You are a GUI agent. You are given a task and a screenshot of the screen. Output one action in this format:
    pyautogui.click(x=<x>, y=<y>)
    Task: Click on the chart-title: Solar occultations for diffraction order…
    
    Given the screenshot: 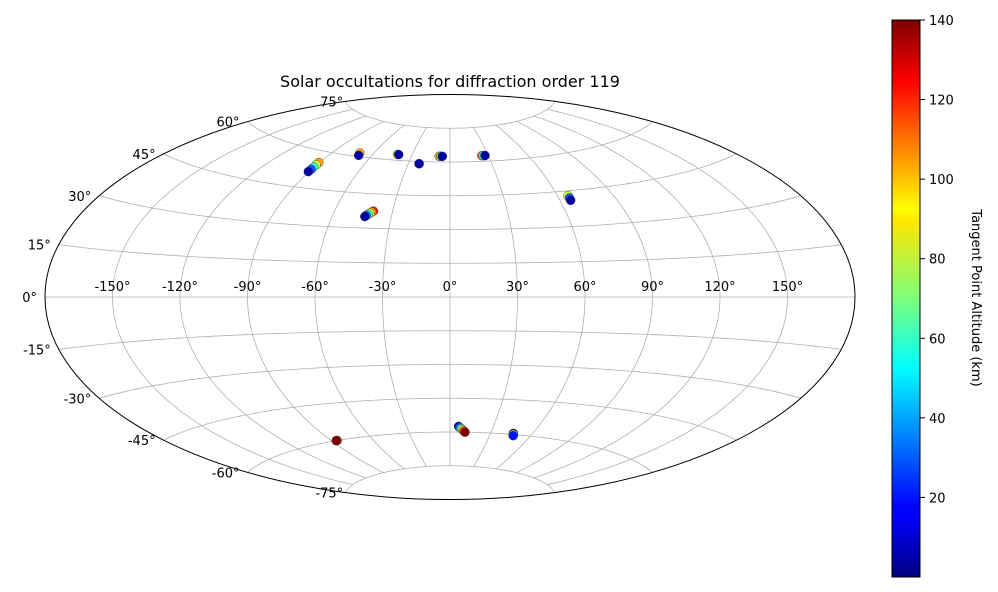 What is the action you would take?
    pyautogui.click(x=450, y=81)
    